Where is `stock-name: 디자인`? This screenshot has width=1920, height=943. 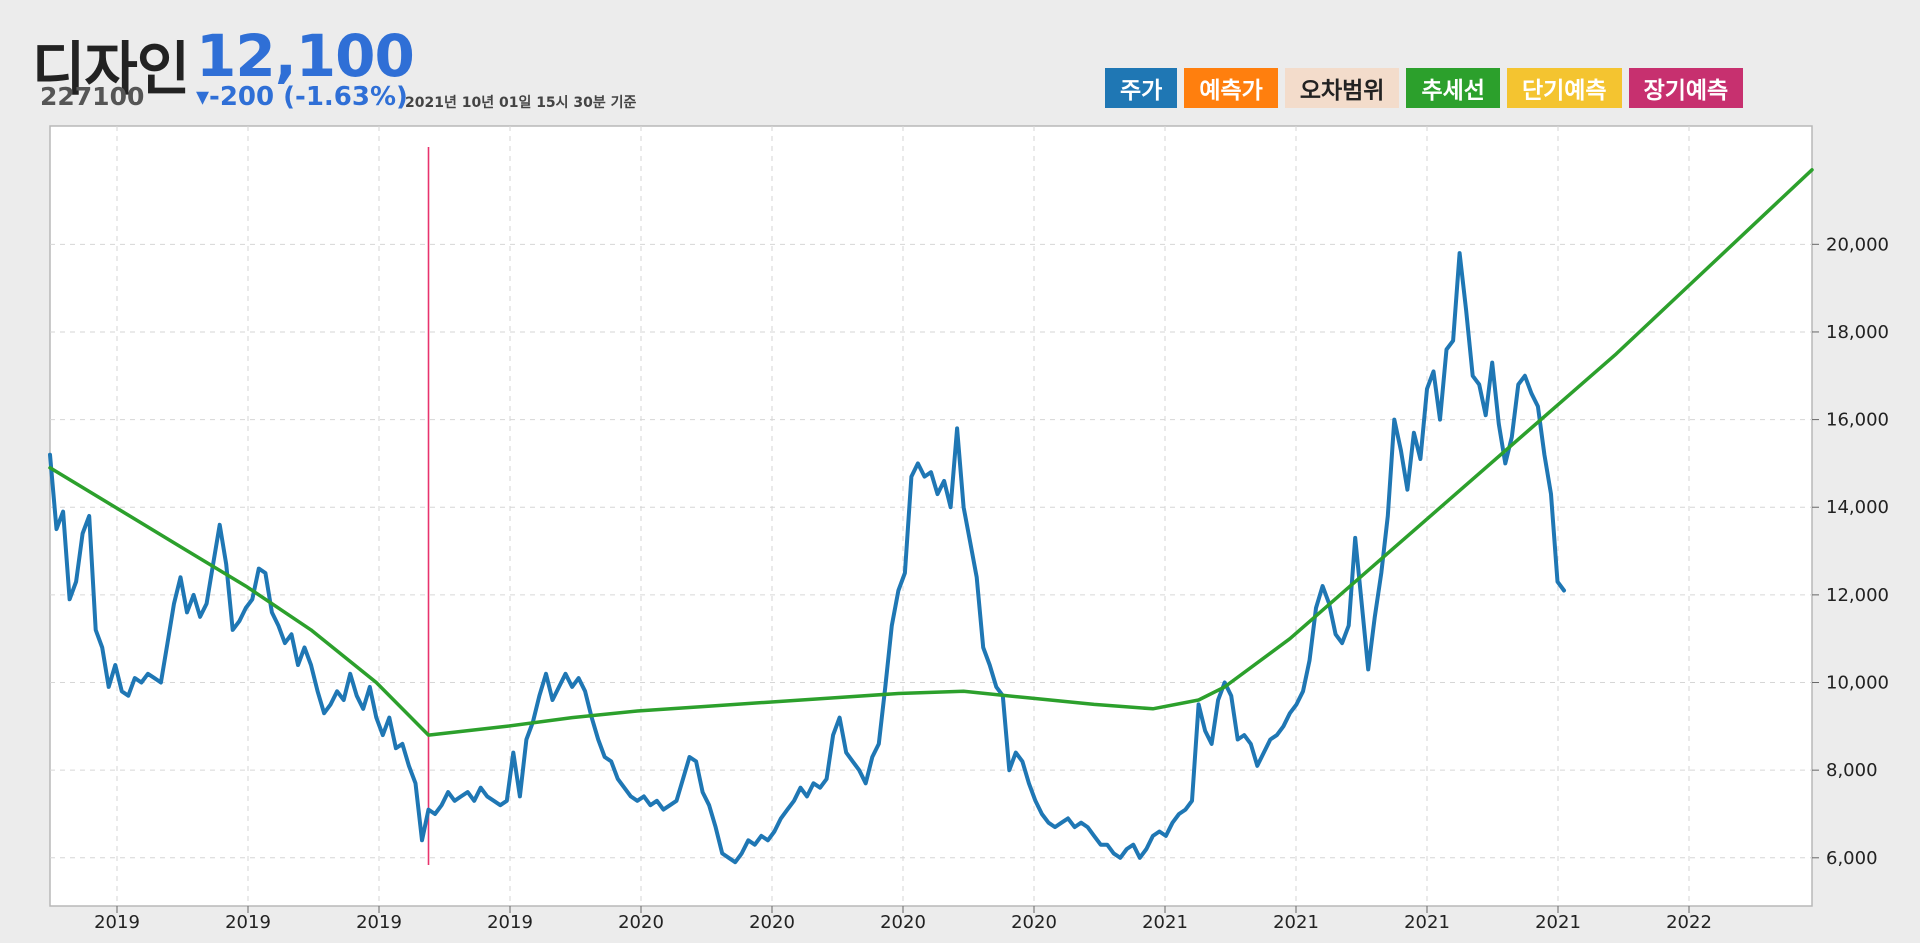
stock-name: 디자인 is located at coordinates (111, 69).